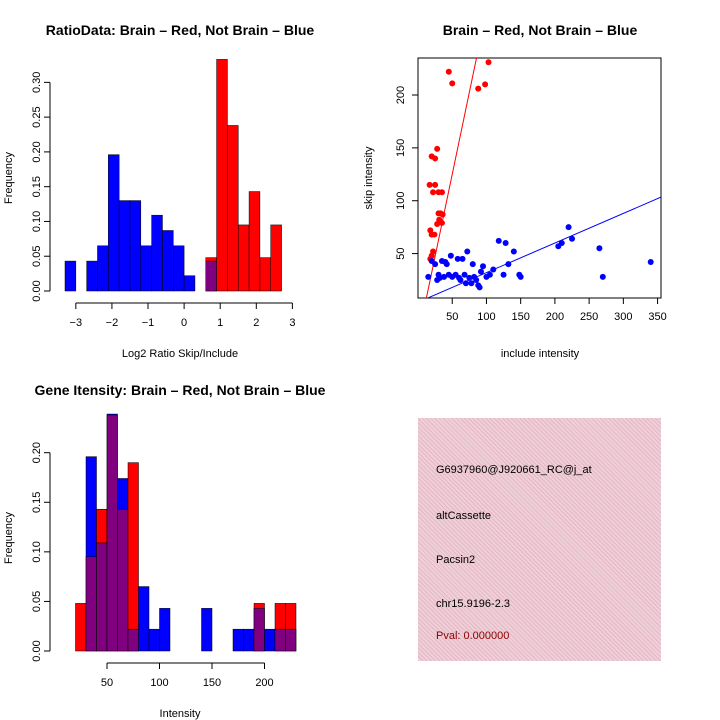 This screenshot has width=720, height=720. I want to click on ratio-y-tick-label: 0.20, so click(37, 151).